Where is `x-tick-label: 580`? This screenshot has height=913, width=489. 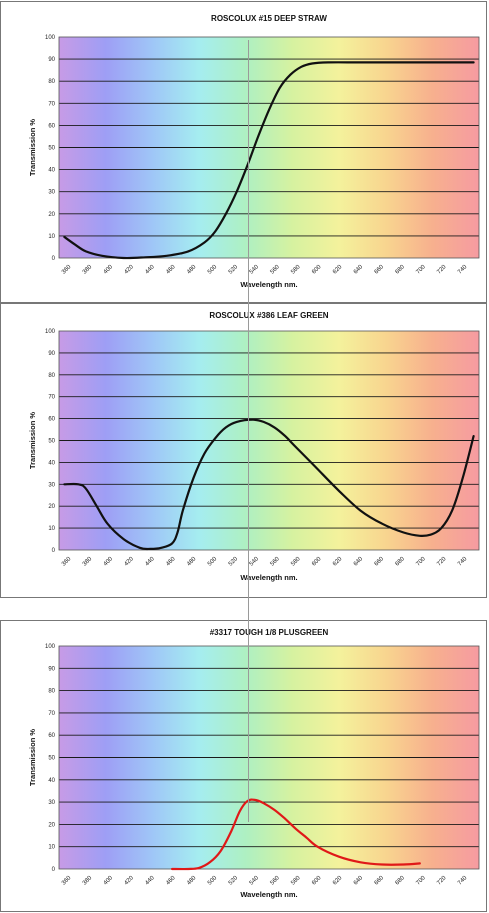 x-tick-label: 580 is located at coordinates (296, 562).